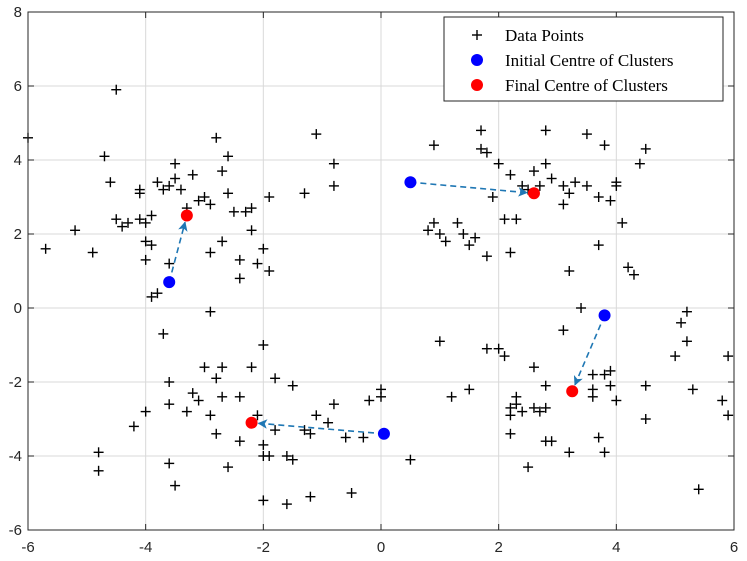  Describe the element at coordinates (15, 382) in the screenshot. I see `y-tick-label: -2` at that location.